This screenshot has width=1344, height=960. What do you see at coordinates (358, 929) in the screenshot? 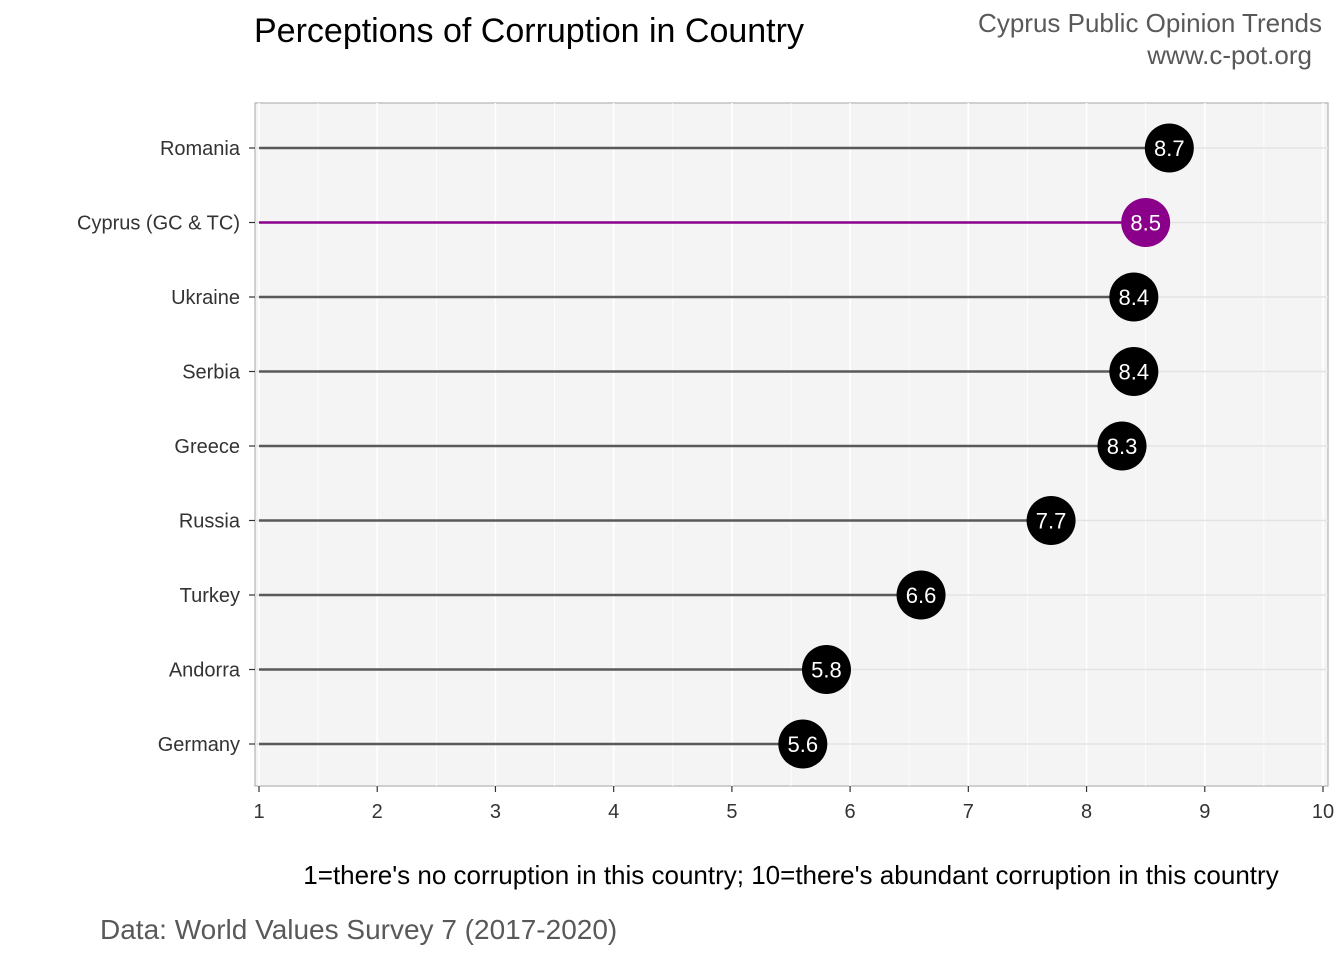
I see `data-source-caption: Data: World Values Survey 7 (2017-2020)` at bounding box center [358, 929].